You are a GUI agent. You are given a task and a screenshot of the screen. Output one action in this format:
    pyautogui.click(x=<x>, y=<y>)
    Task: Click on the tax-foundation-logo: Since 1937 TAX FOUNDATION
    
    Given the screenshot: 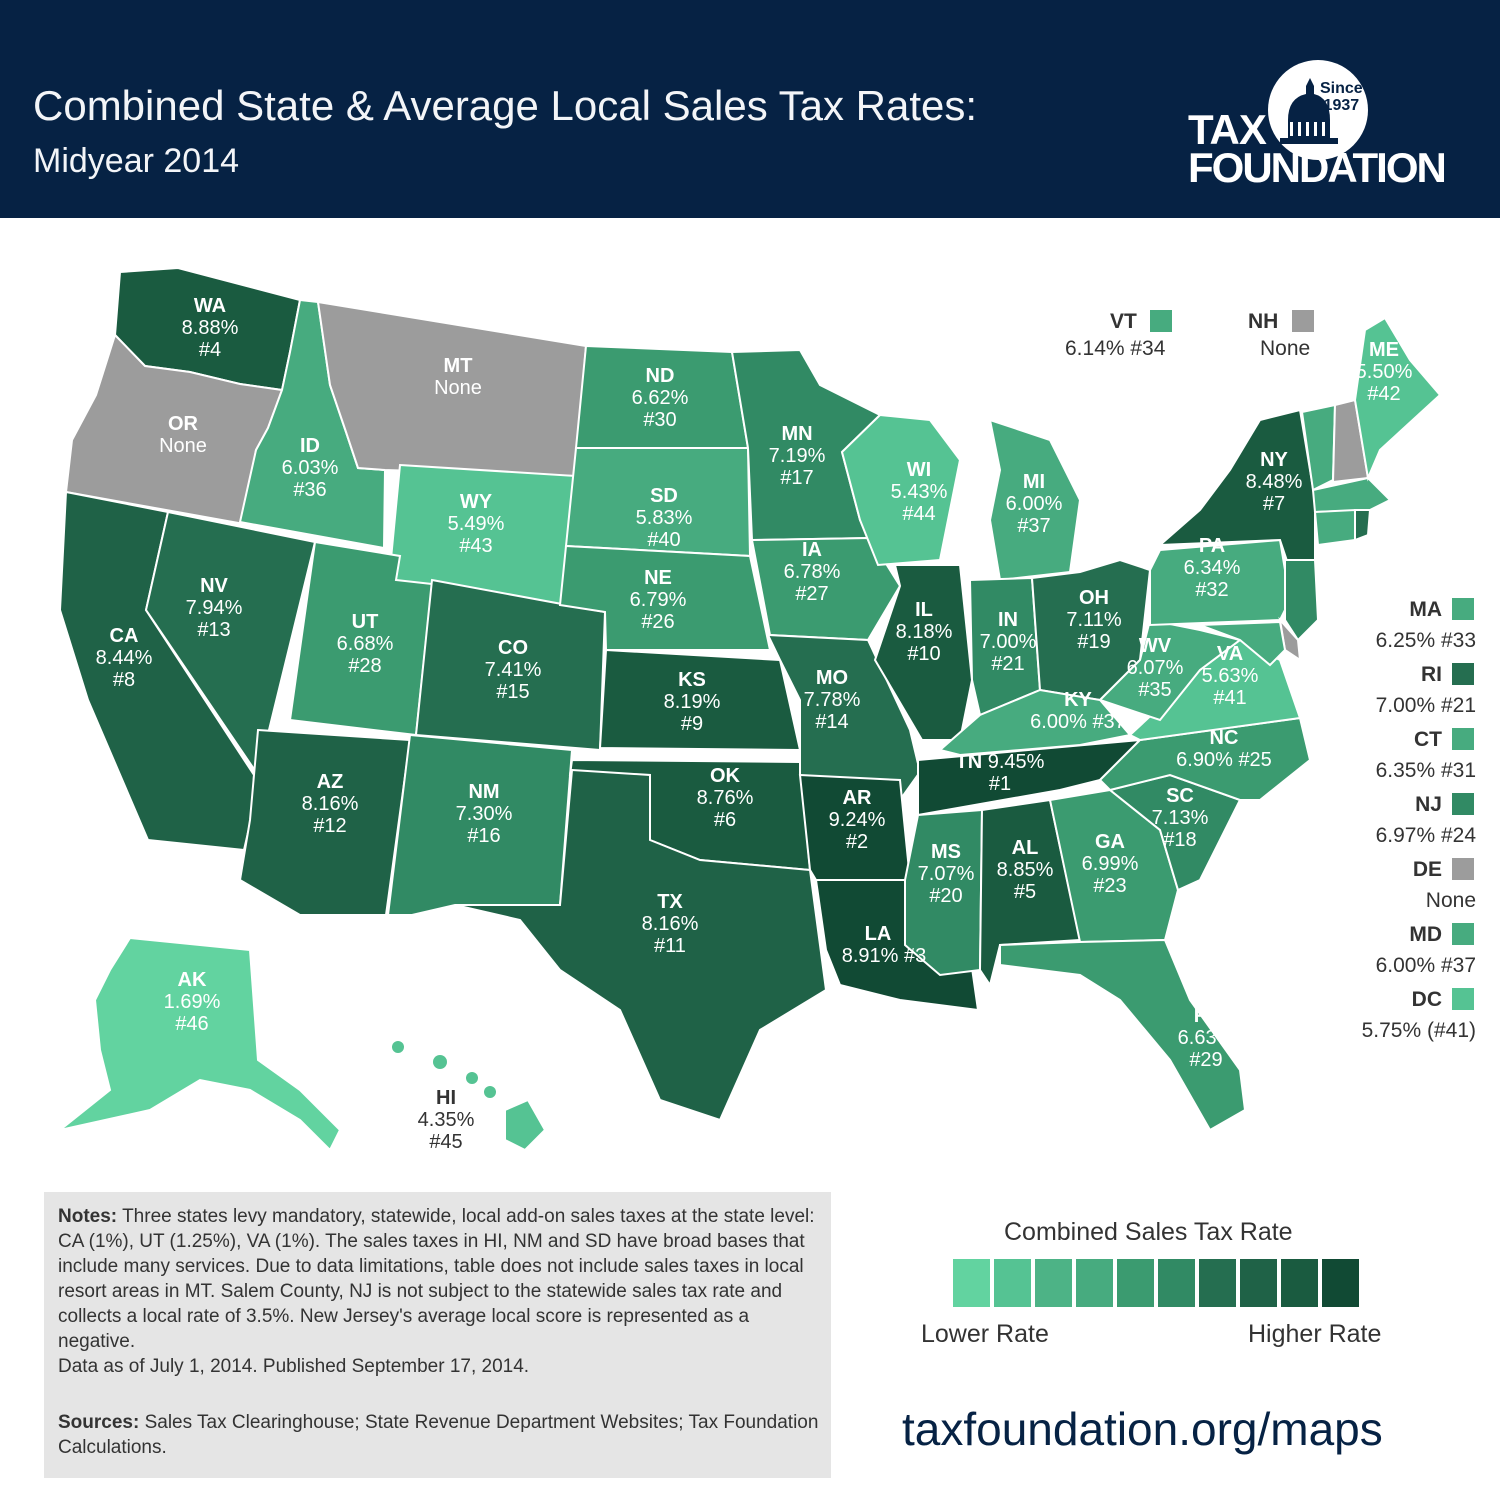 What is the action you would take?
    pyautogui.click(x=1330, y=125)
    